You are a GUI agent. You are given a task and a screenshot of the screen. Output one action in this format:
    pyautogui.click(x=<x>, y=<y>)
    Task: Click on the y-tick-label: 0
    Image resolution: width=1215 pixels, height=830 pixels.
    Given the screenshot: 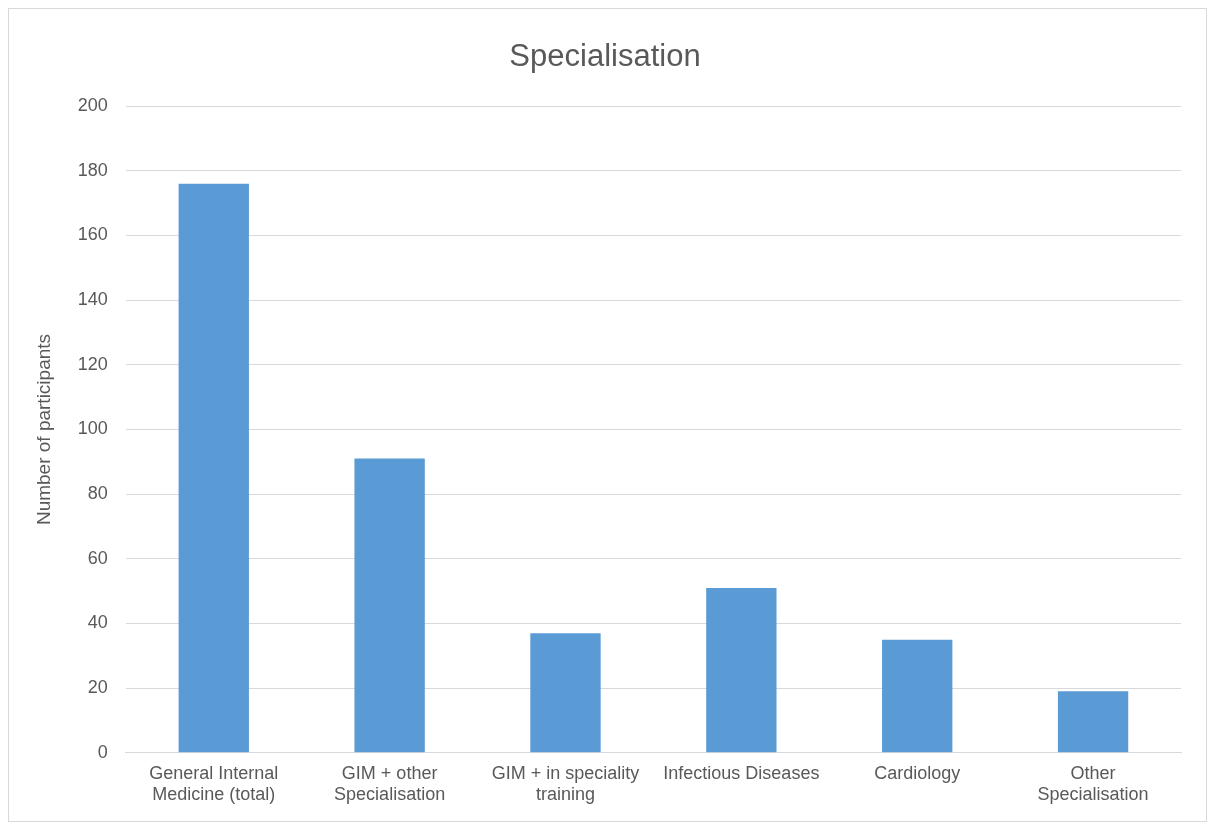 What is the action you would take?
    pyautogui.click(x=102, y=751)
    